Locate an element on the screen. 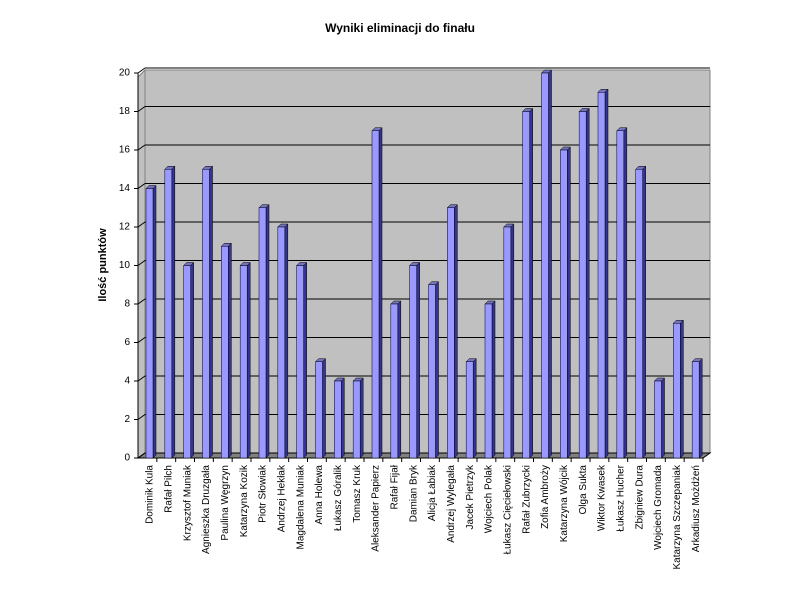  x-tick-label: Łukasz Cięciełowski is located at coordinates (507, 509).